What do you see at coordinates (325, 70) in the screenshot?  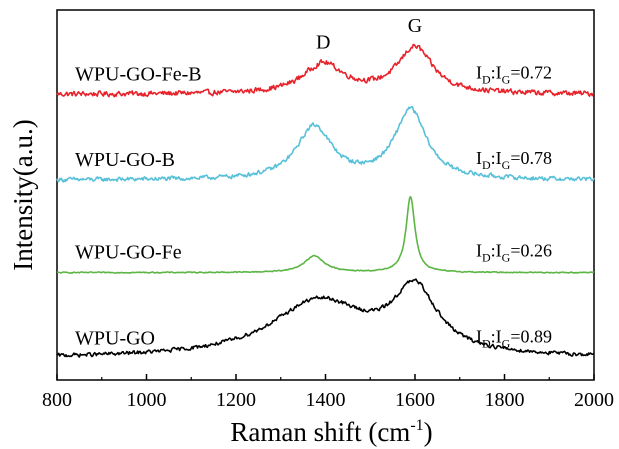 I see `series-line-wpu-go-fe-b` at bounding box center [325, 70].